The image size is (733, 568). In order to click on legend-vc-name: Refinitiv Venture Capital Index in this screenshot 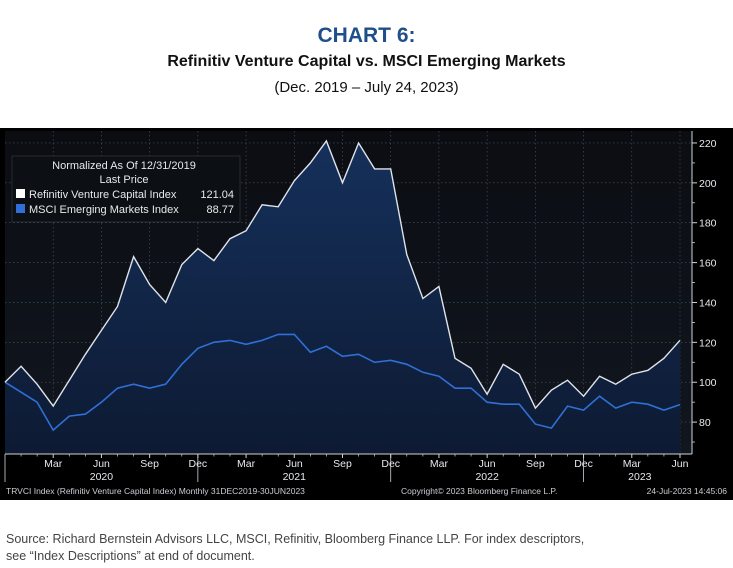, I will do `click(103, 195)`.